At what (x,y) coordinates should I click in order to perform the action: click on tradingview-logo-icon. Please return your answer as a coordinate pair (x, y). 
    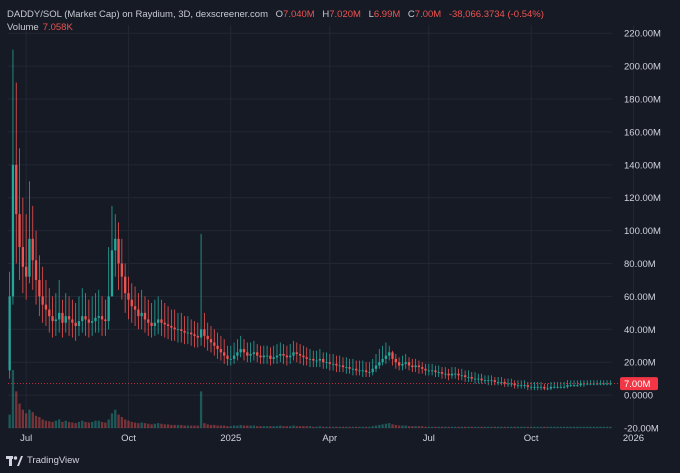
    Looking at the image, I should click on (14, 460).